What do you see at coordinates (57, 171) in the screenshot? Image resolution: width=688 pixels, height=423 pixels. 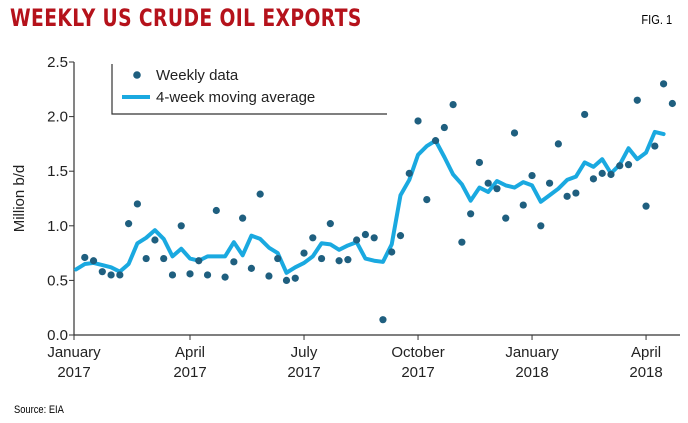 I see `y-tick-label: 1.5` at bounding box center [57, 171].